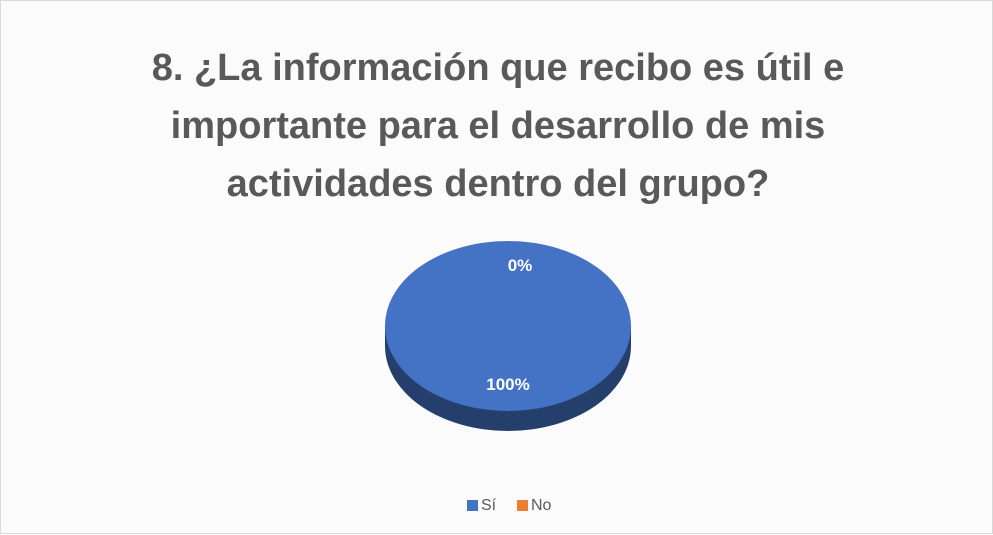 The height and width of the screenshot is (535, 993). What do you see at coordinates (489, 505) in the screenshot?
I see `legend-label: Sí` at bounding box center [489, 505].